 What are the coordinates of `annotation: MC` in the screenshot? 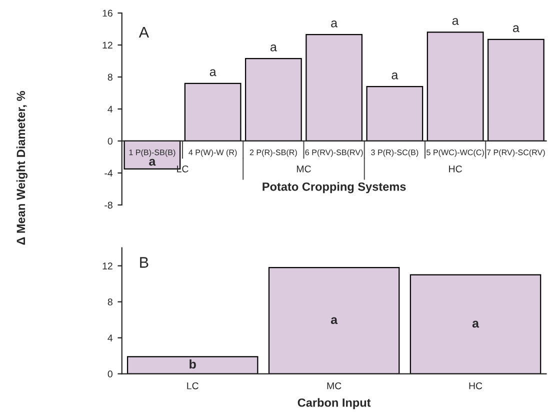 It's located at (303, 168).